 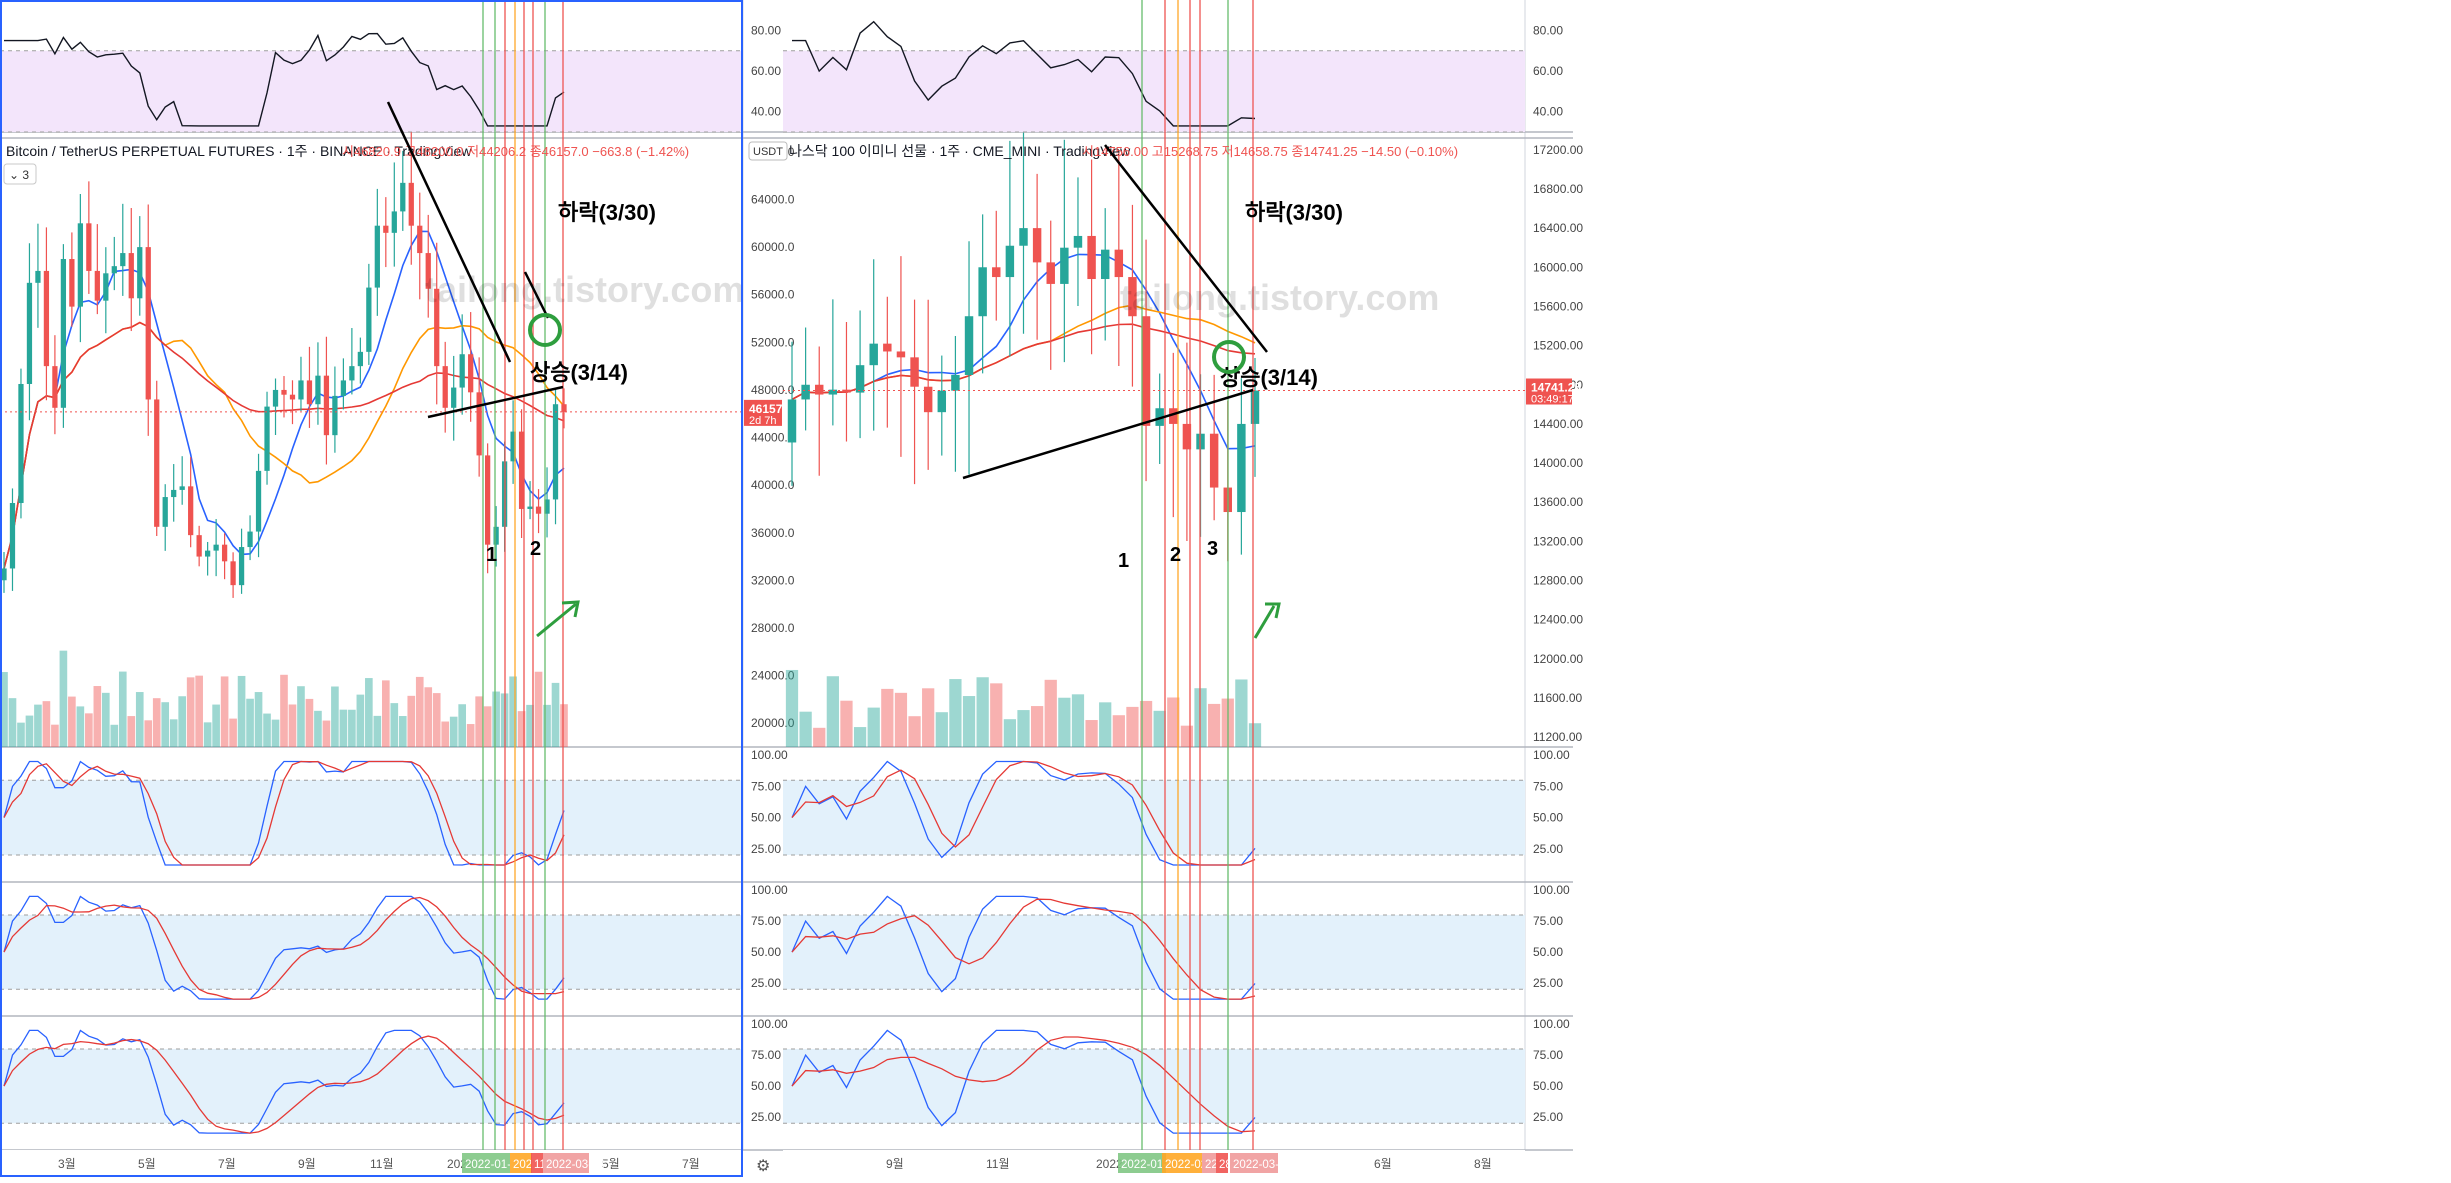 What do you see at coordinates (284, 813) in the screenshot?
I see `stoch-k-line` at bounding box center [284, 813].